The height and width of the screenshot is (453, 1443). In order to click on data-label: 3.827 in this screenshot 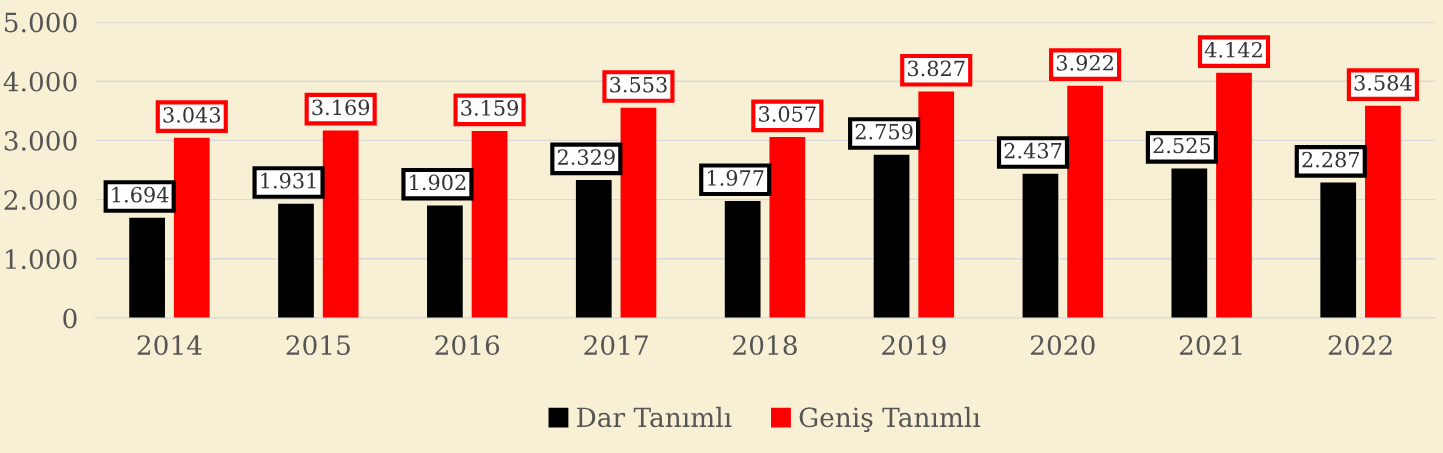, I will do `click(936, 68)`.